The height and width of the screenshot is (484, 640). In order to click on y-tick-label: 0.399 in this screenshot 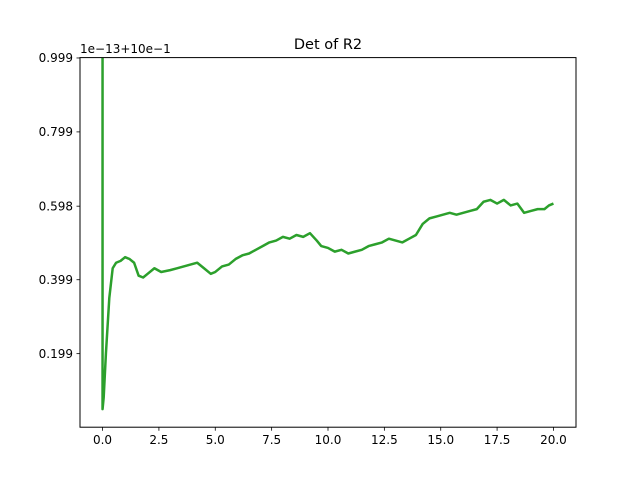, I will do `click(56, 280)`.